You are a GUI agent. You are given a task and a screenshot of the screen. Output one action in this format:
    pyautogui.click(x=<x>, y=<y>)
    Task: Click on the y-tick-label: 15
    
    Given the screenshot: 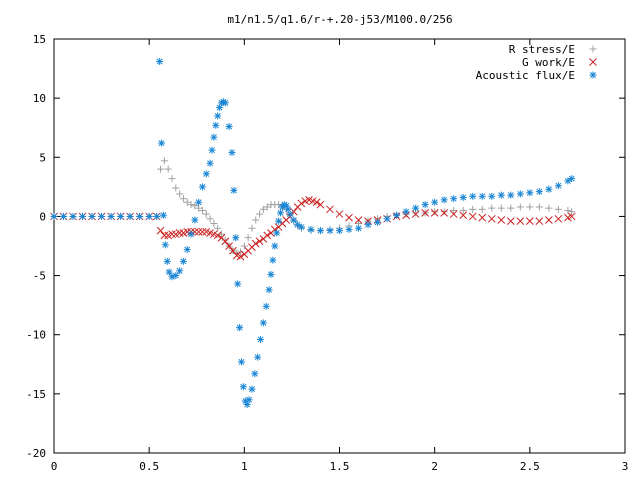 What is the action you would take?
    pyautogui.click(x=39, y=39)
    